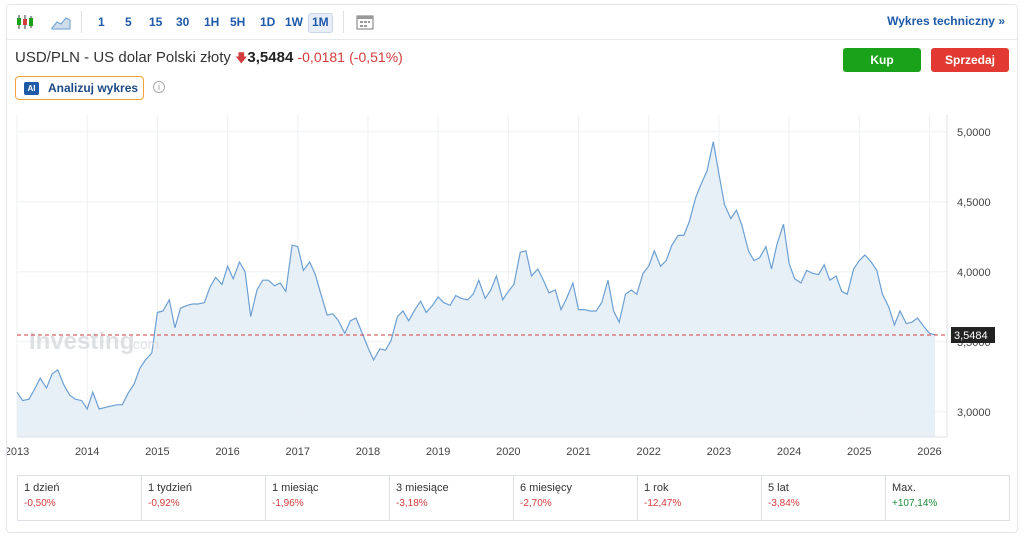  Describe the element at coordinates (156, 22) in the screenshot. I see `timeframe-15: 15` at that location.